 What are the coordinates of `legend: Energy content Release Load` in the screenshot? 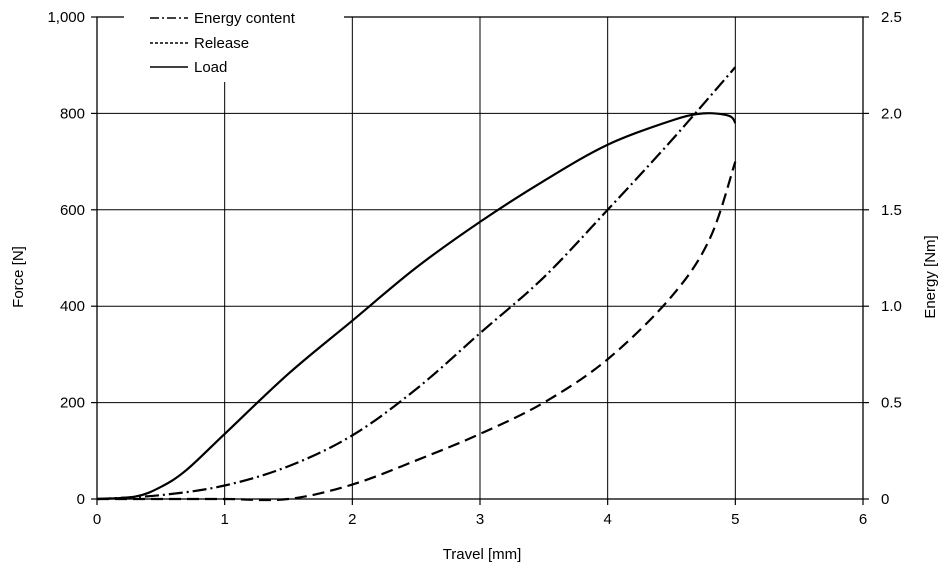 It's located at (223, 43).